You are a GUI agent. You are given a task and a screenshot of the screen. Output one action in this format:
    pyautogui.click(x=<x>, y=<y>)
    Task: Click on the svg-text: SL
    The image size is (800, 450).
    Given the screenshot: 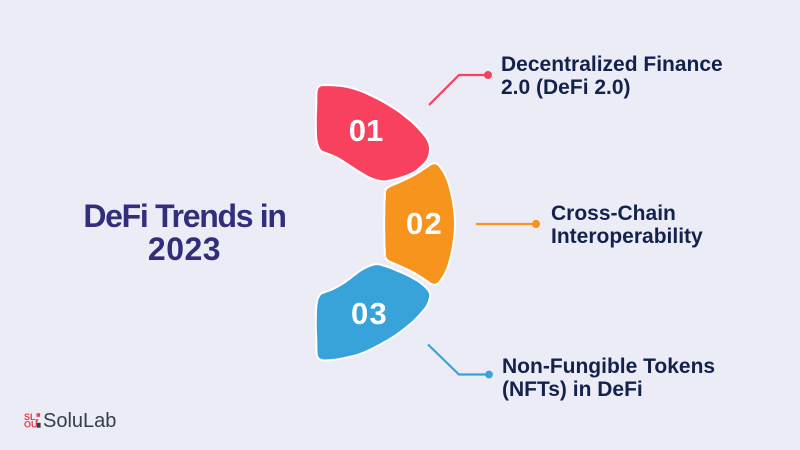 What is the action you would take?
    pyautogui.click(x=30, y=417)
    